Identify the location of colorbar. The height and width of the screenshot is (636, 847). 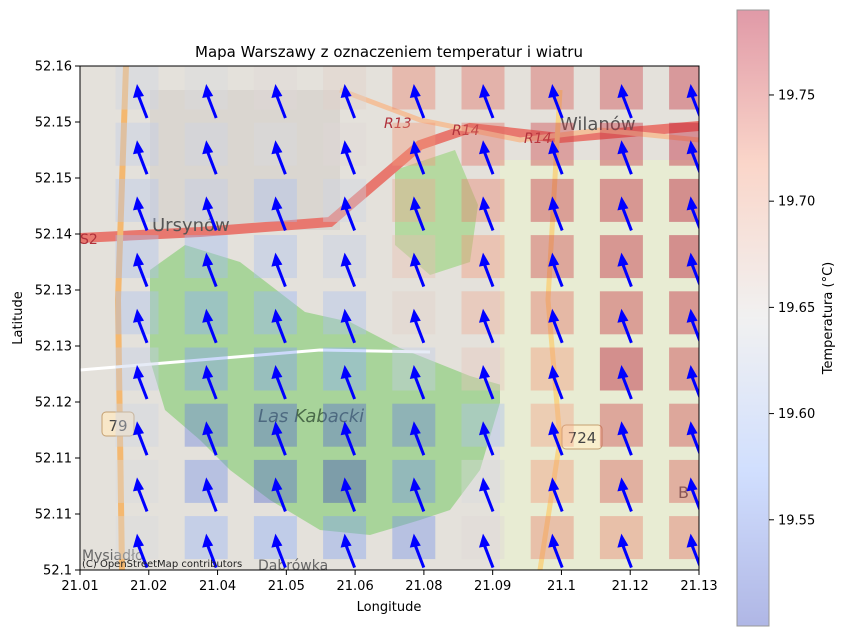
(753, 318).